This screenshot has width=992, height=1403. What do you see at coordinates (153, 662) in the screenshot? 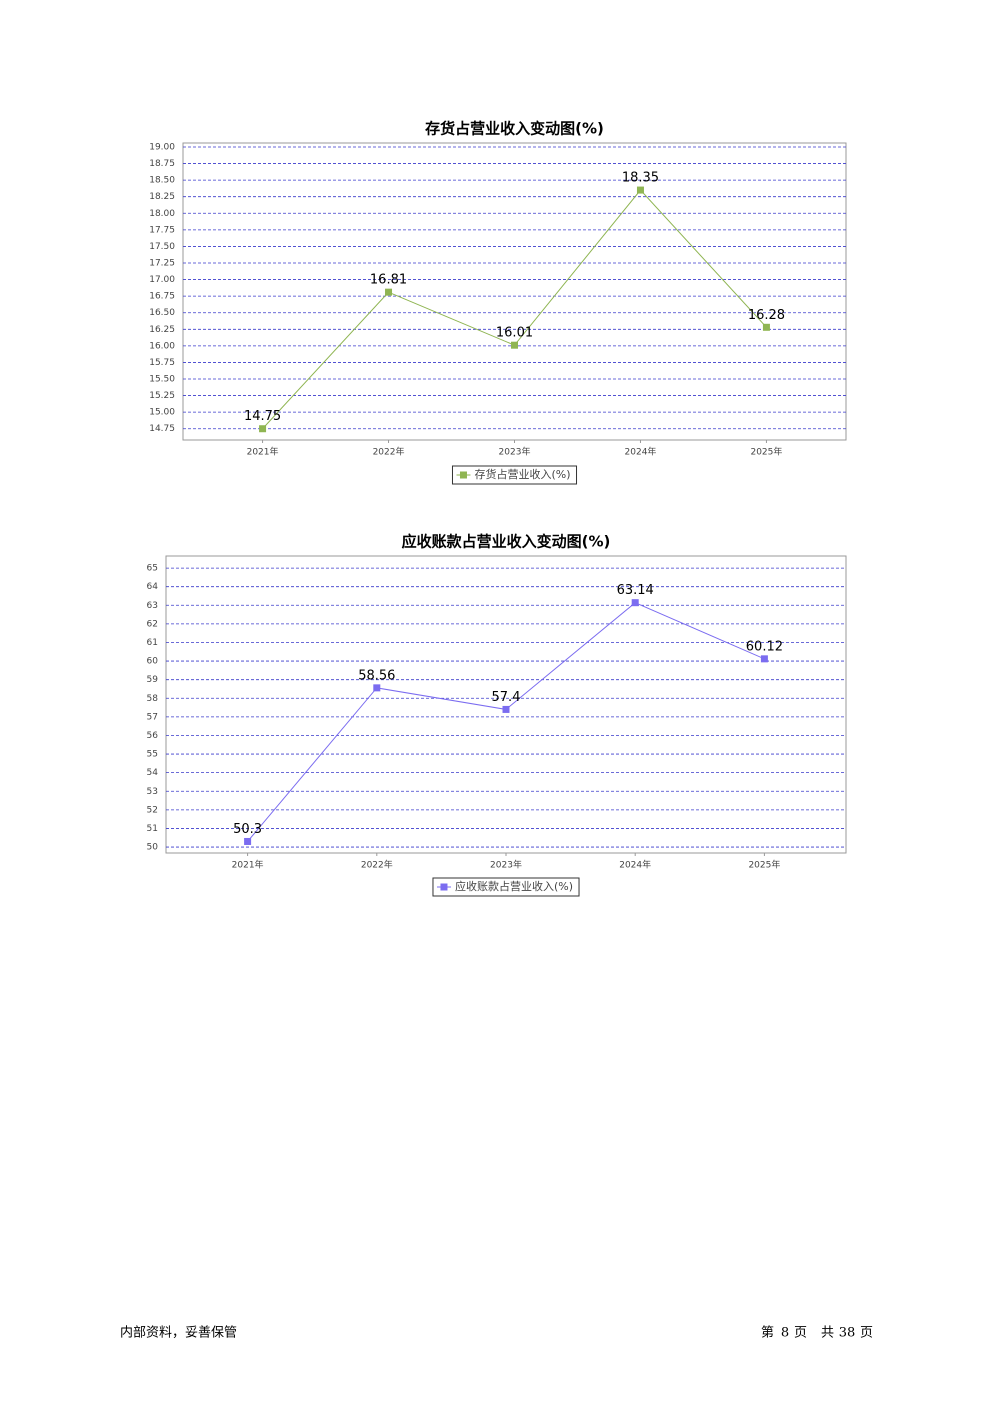
I see `y-tick-label: 60` at bounding box center [153, 662].